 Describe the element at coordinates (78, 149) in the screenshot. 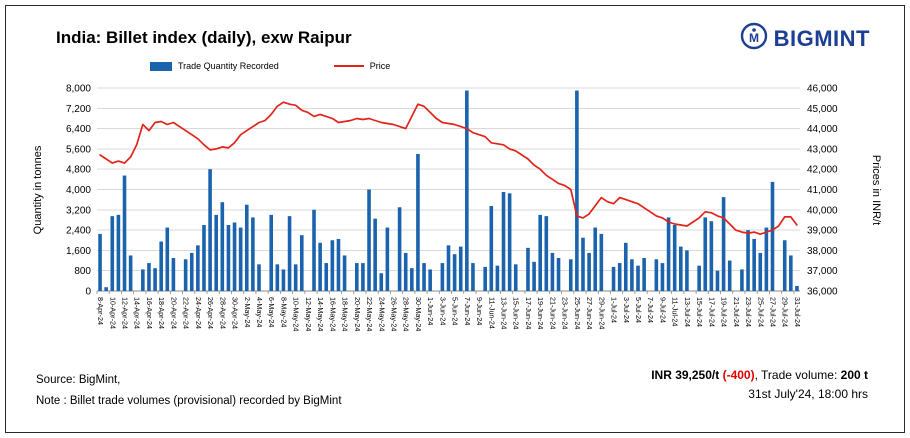

I see `svg-text: 5,600` at that location.